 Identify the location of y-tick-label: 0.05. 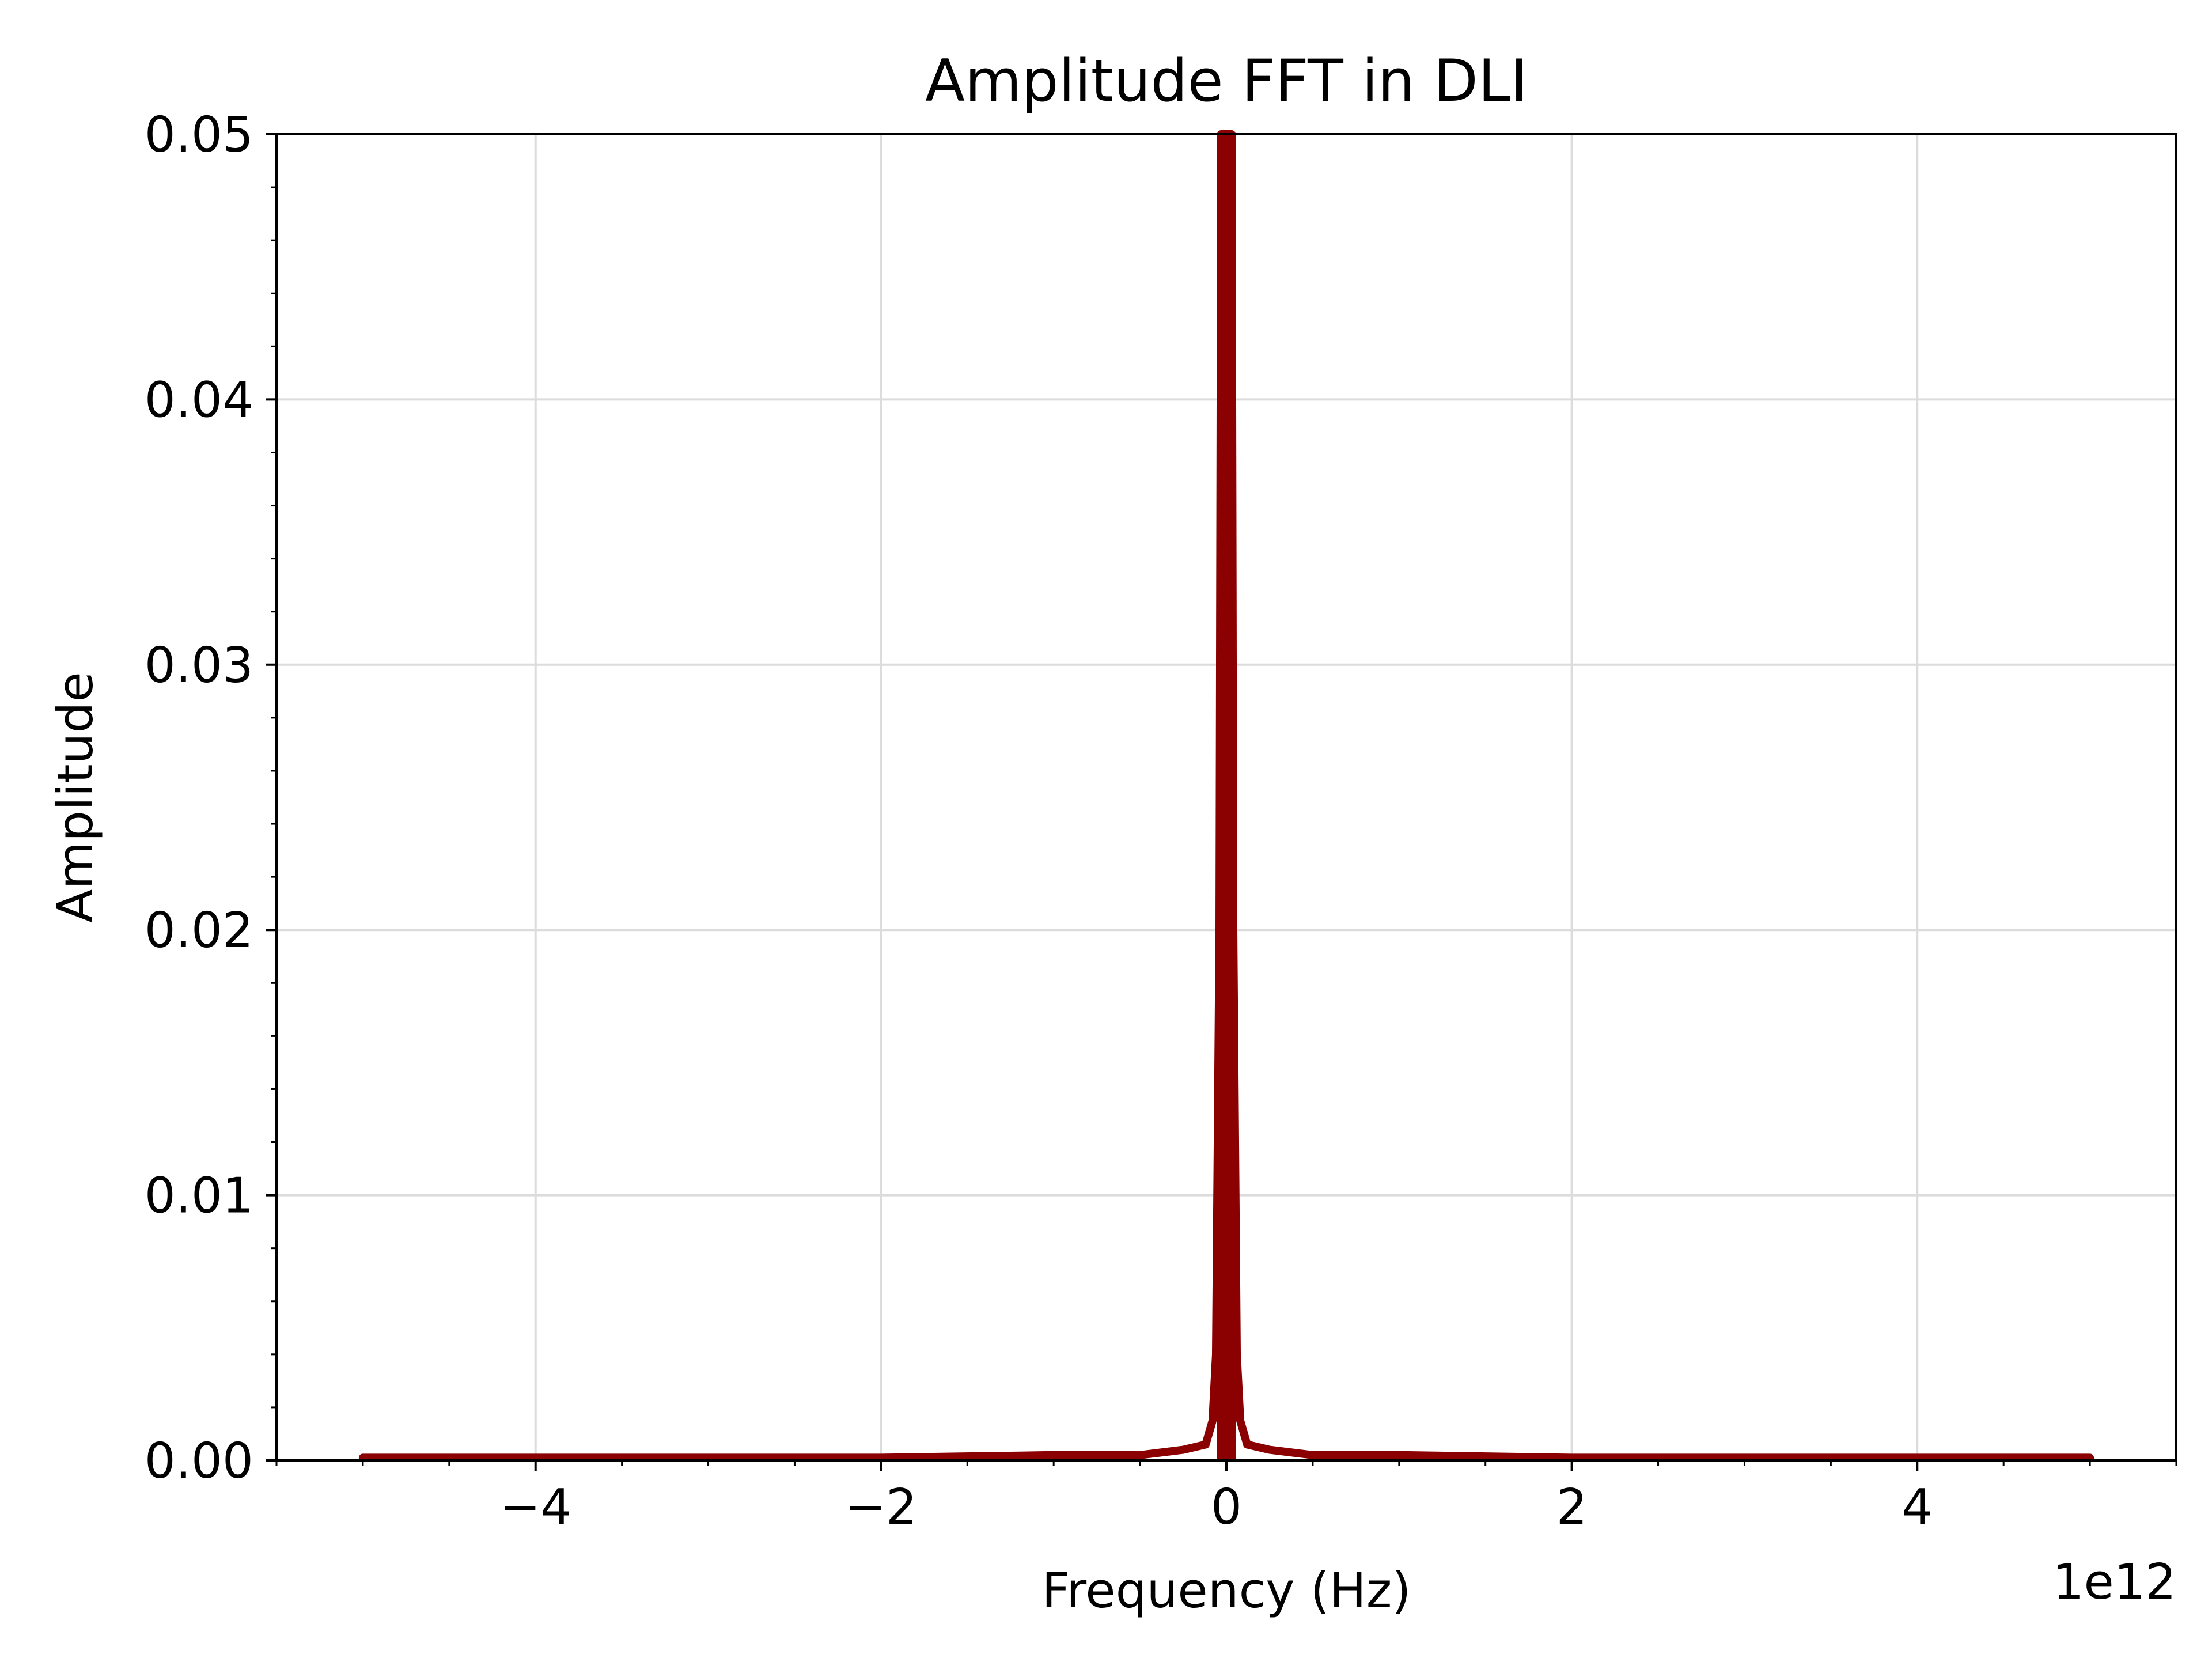
(199, 135).